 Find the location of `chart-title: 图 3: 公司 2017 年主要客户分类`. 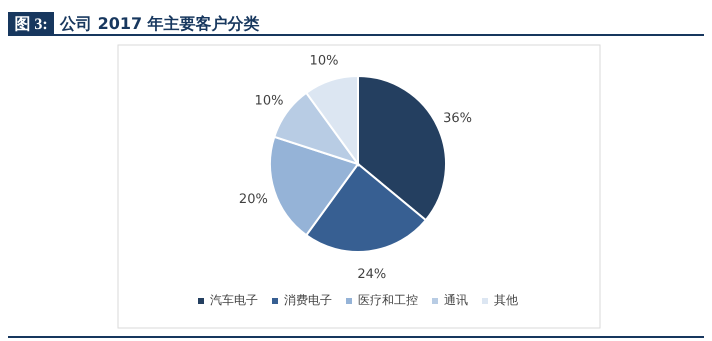

chart-title: 图 3: 公司 2017 年主要客户分类 is located at coordinates (137, 23).